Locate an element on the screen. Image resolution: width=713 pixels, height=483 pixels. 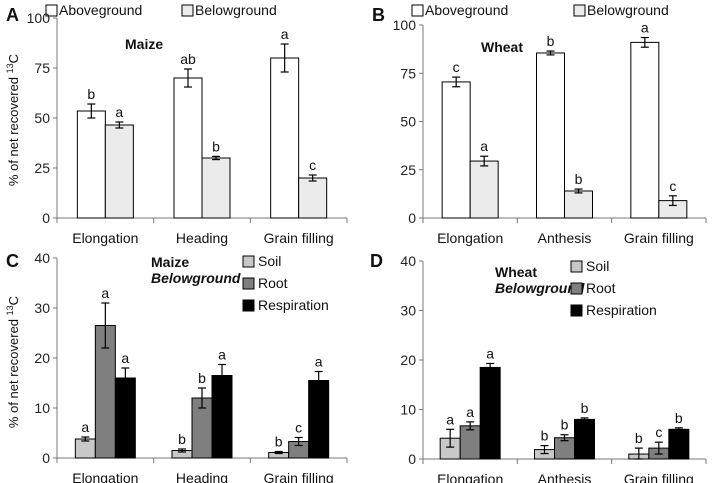
panel-label-b: B is located at coordinates (378, 15).